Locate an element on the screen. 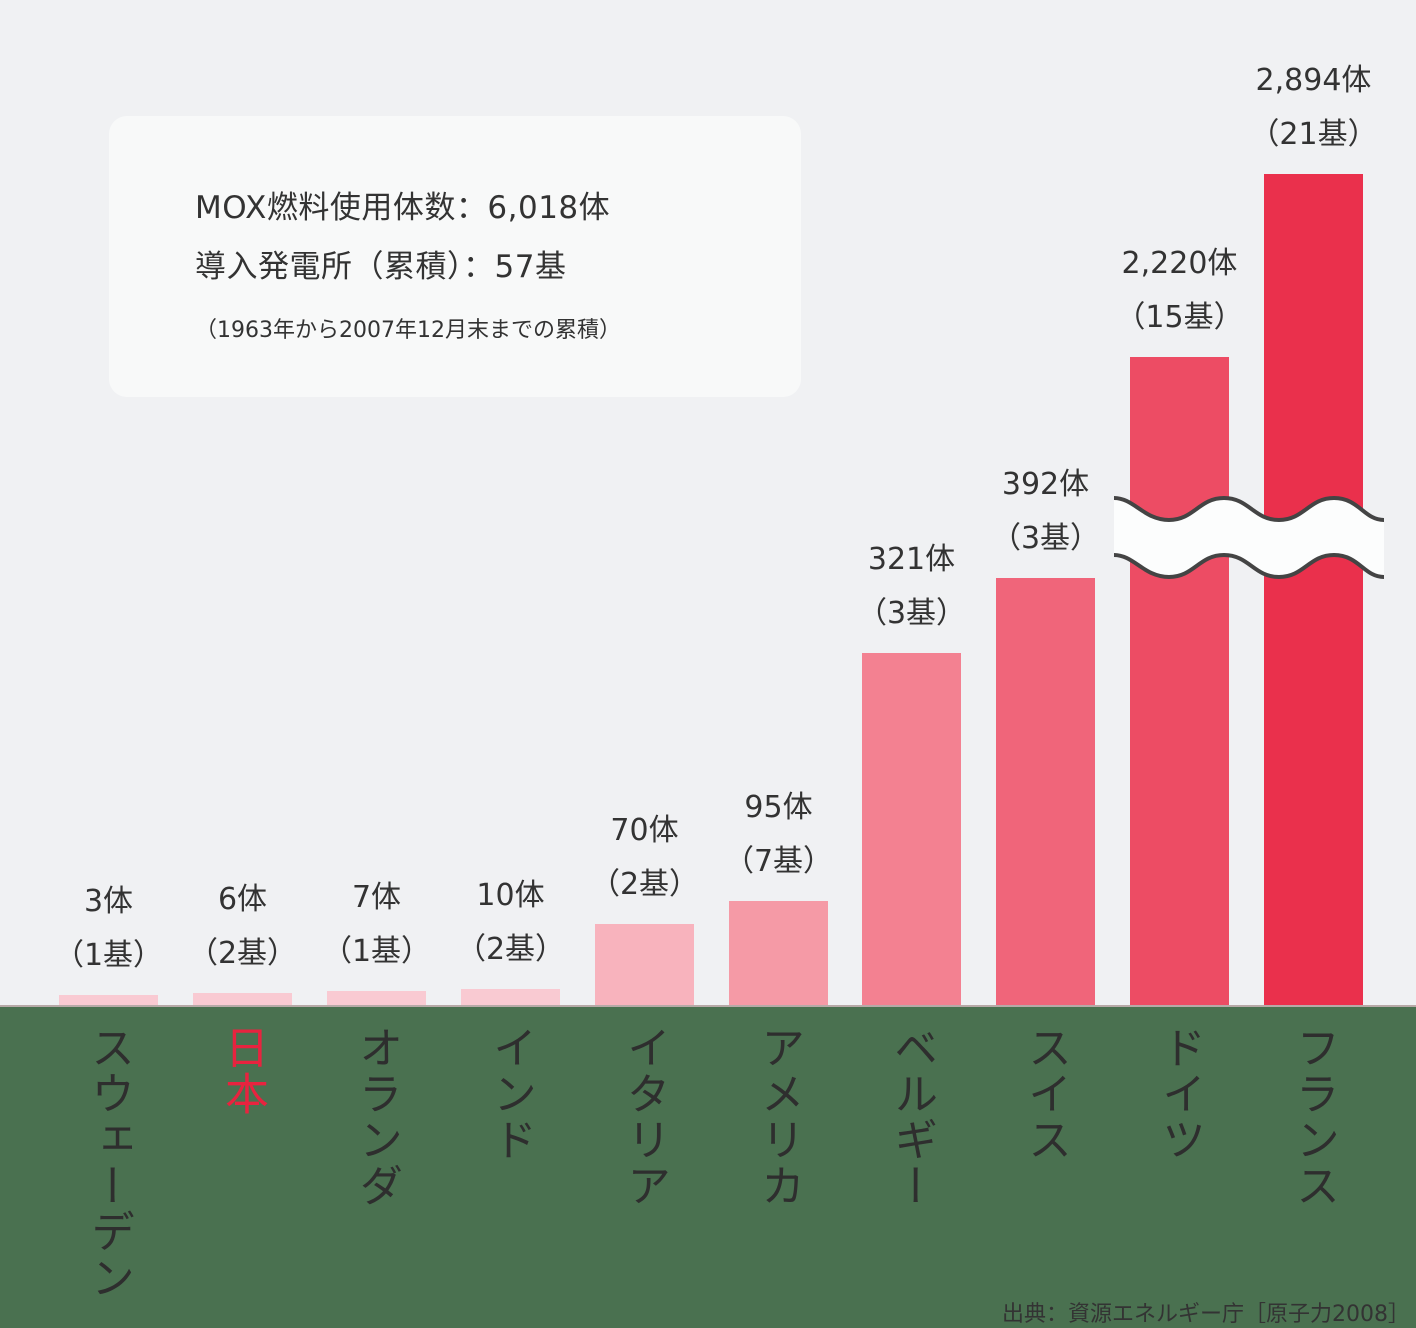 This screenshot has width=1416, height=1328. category-label: スイス is located at coordinates (1045, 1094).